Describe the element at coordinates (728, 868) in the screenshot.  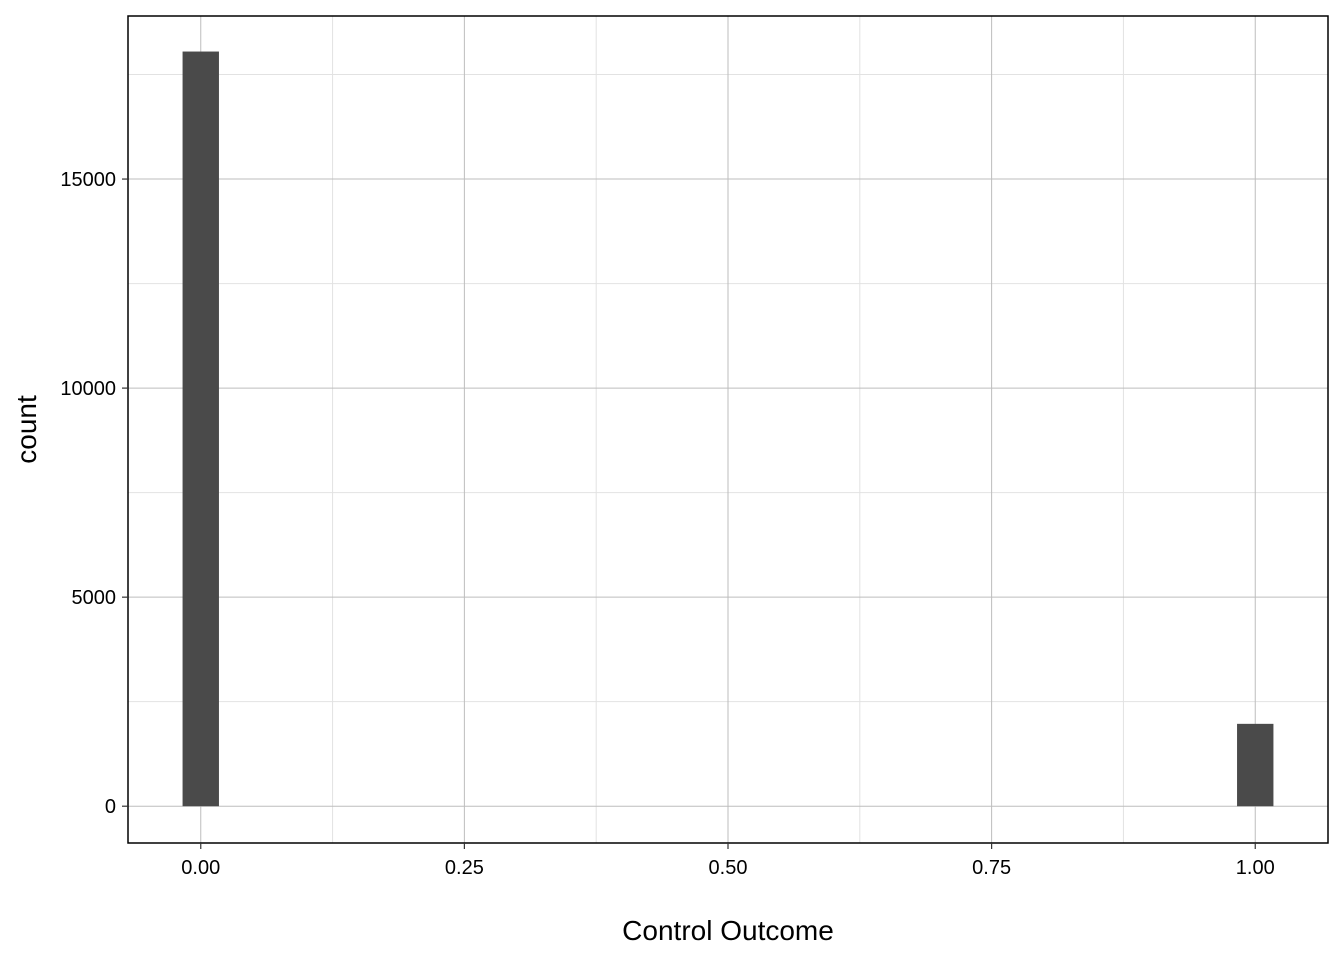
I see `x-tick-label: 0.50` at that location.